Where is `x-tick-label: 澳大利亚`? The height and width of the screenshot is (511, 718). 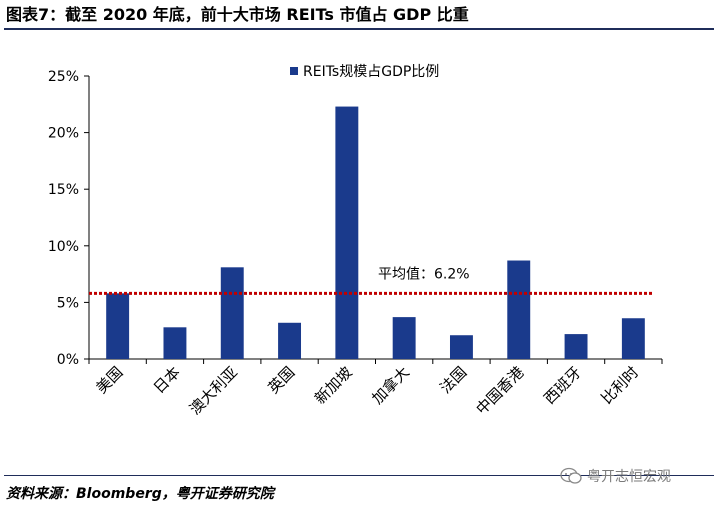 x-tick-label: 澳大利亚 is located at coordinates (213, 390).